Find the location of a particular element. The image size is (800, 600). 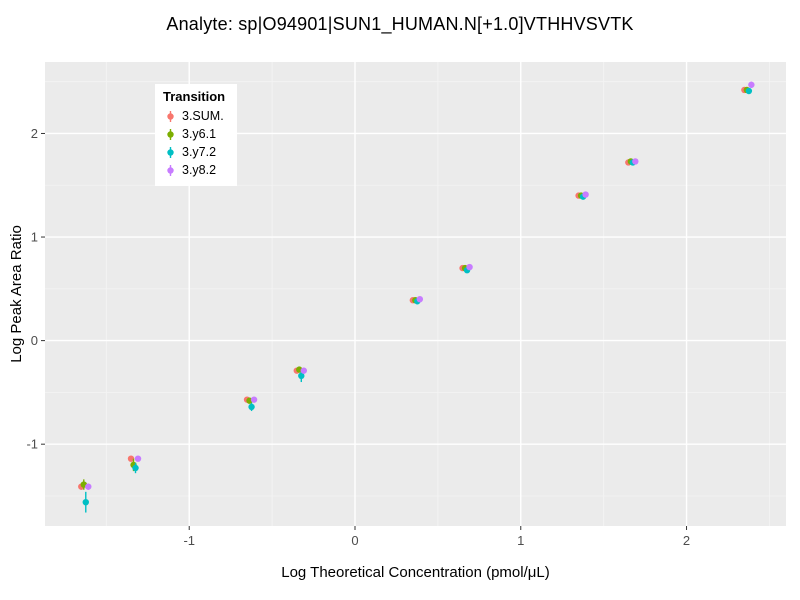

x-tick-label: 1 is located at coordinates (520, 540).